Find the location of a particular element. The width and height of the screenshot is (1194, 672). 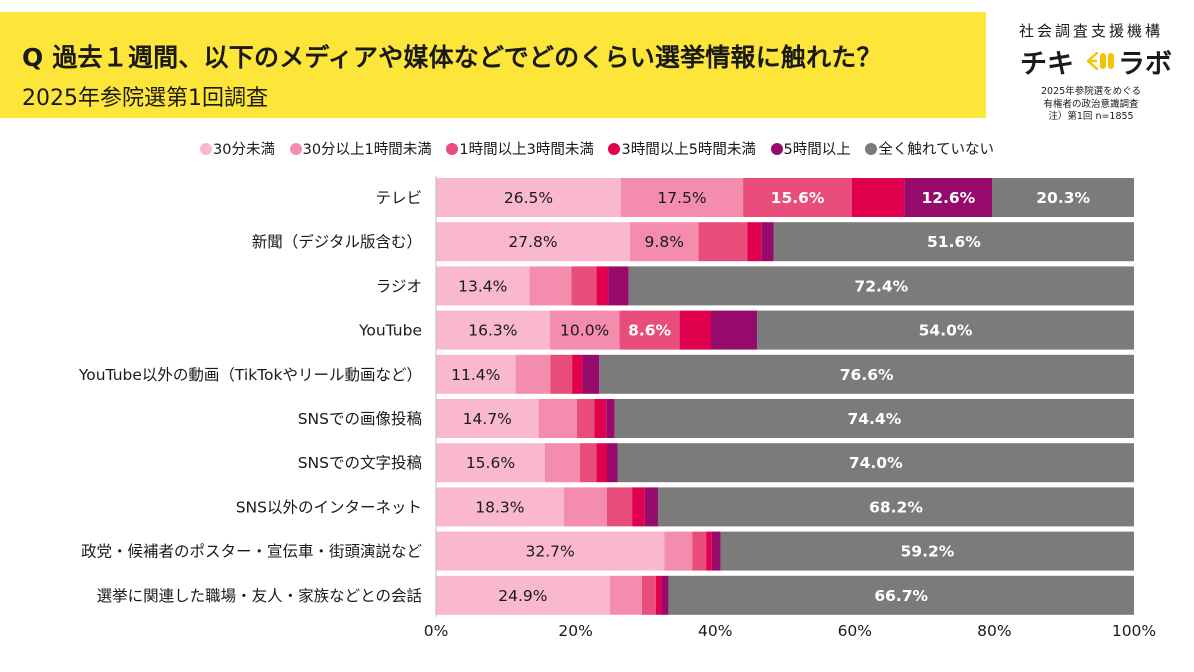

data-label: 18.3% is located at coordinates (499, 507).